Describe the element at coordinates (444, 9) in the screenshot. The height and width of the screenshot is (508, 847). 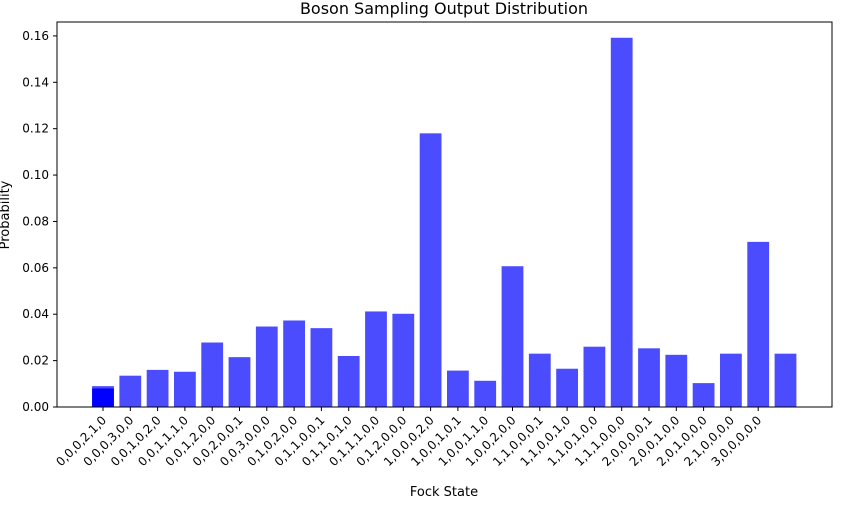
I see `chart-title: Boson Sampling Output Distribution` at that location.